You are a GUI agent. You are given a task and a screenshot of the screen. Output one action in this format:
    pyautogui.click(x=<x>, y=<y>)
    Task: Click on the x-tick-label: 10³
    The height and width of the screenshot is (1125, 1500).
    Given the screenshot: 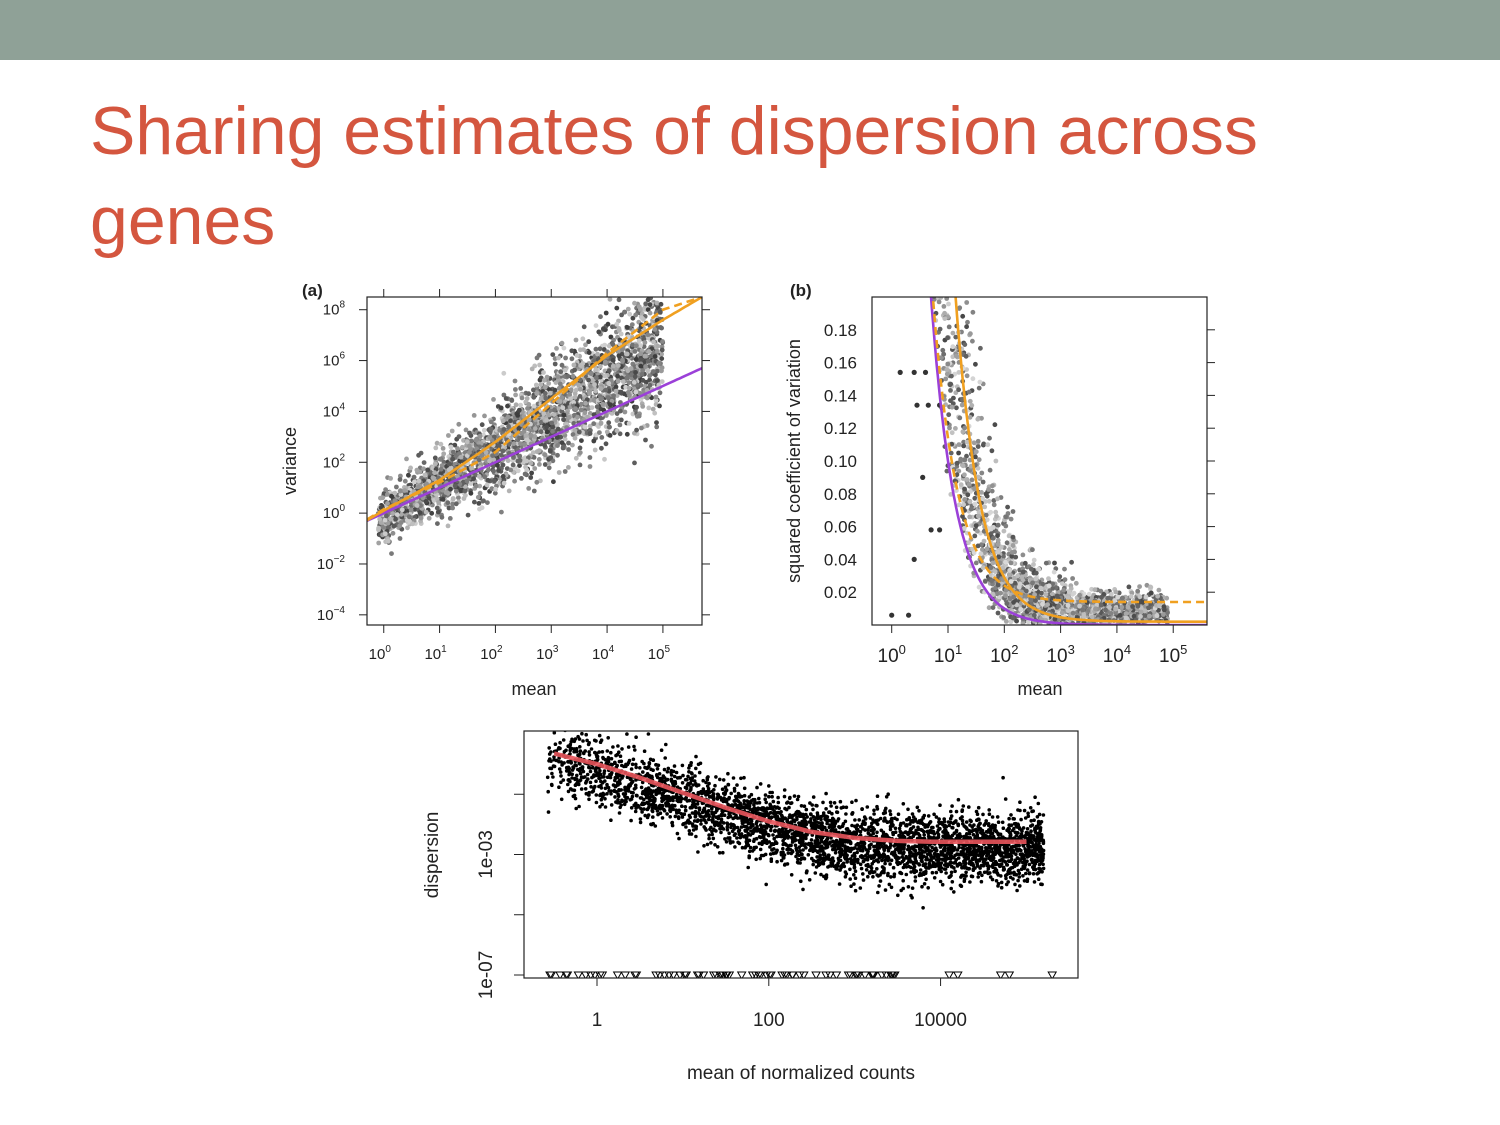 What is the action you would take?
    pyautogui.click(x=1060, y=654)
    